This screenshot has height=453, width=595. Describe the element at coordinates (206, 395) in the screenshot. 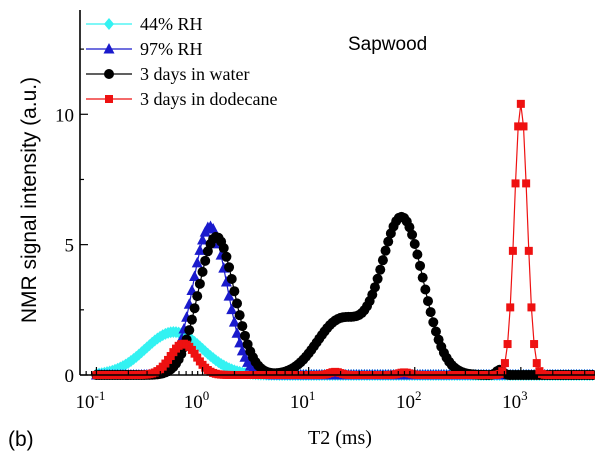

I see `x-tick-exp-1: 0` at that location.